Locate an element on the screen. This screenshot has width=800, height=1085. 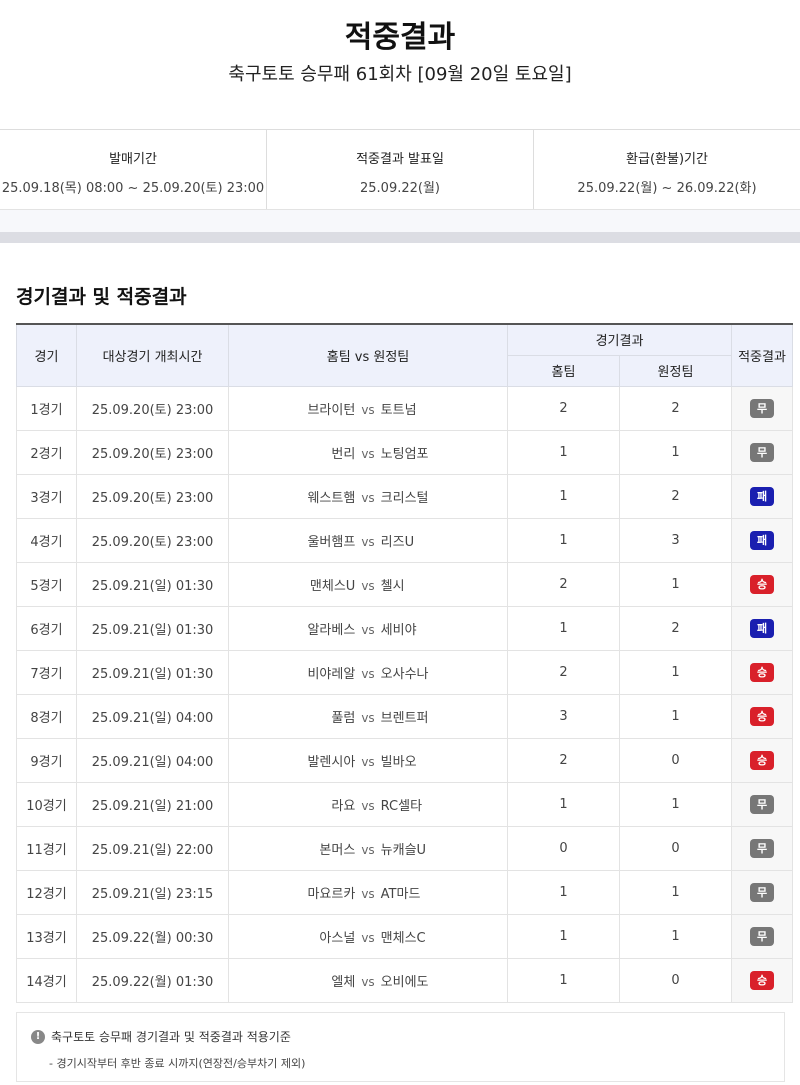
away-team: 첼시 is located at coordinates (392, 586).